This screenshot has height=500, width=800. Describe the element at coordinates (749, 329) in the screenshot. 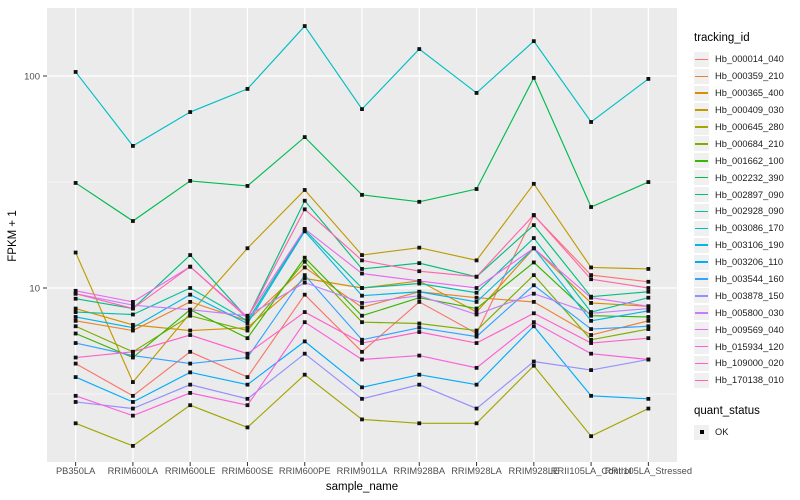

I see `legend-item-label: Hb_009569_040` at that location.